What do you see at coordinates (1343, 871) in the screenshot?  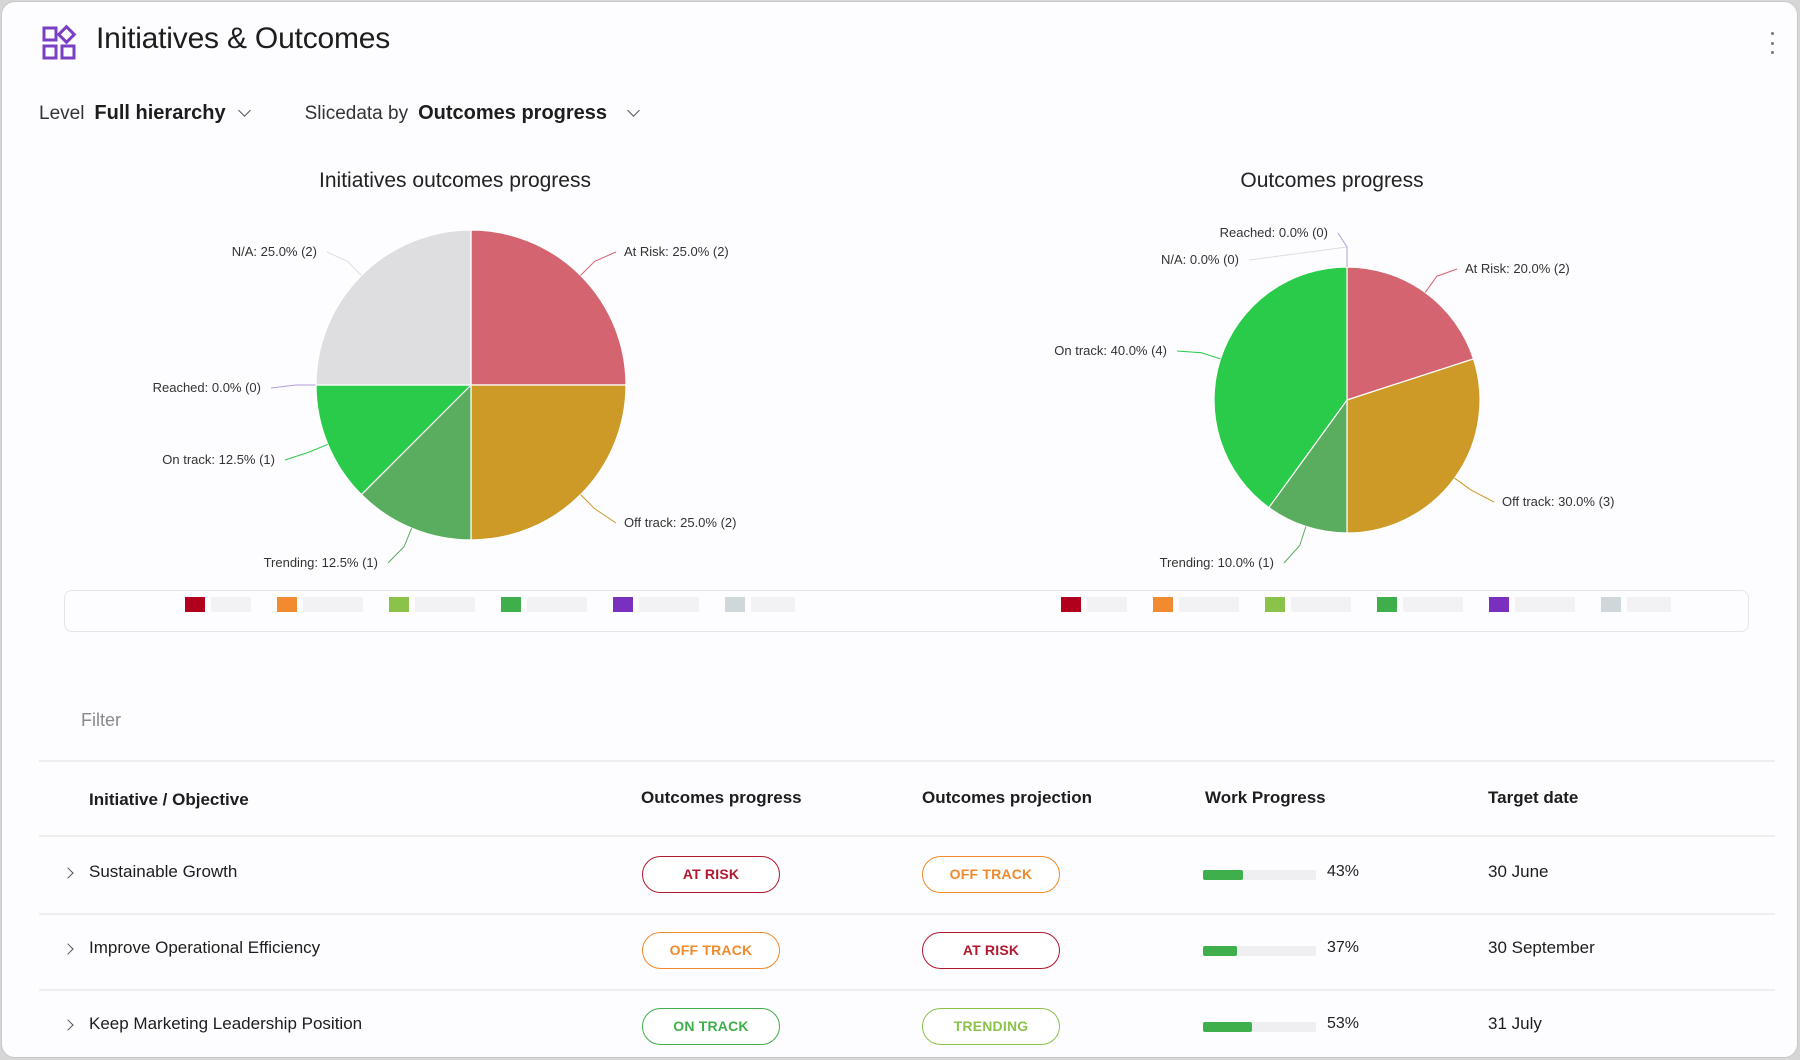 I see `work-progress-value: 43%` at bounding box center [1343, 871].